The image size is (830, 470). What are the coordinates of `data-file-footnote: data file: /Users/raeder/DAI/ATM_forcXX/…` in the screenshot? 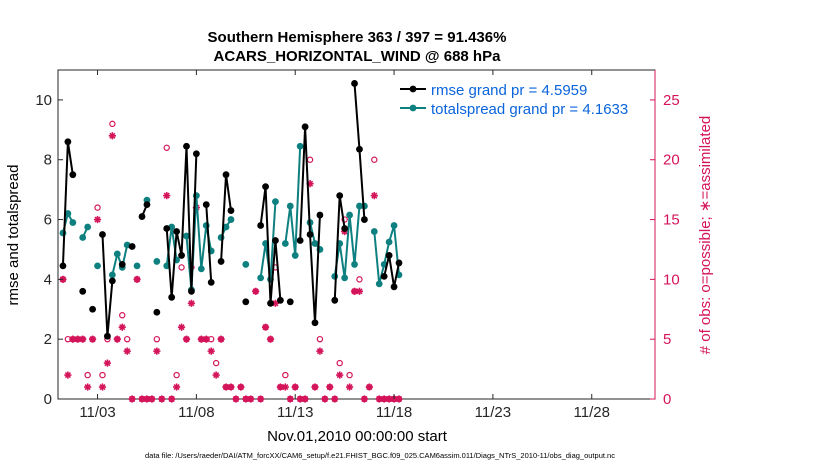 It's located at (380, 455).